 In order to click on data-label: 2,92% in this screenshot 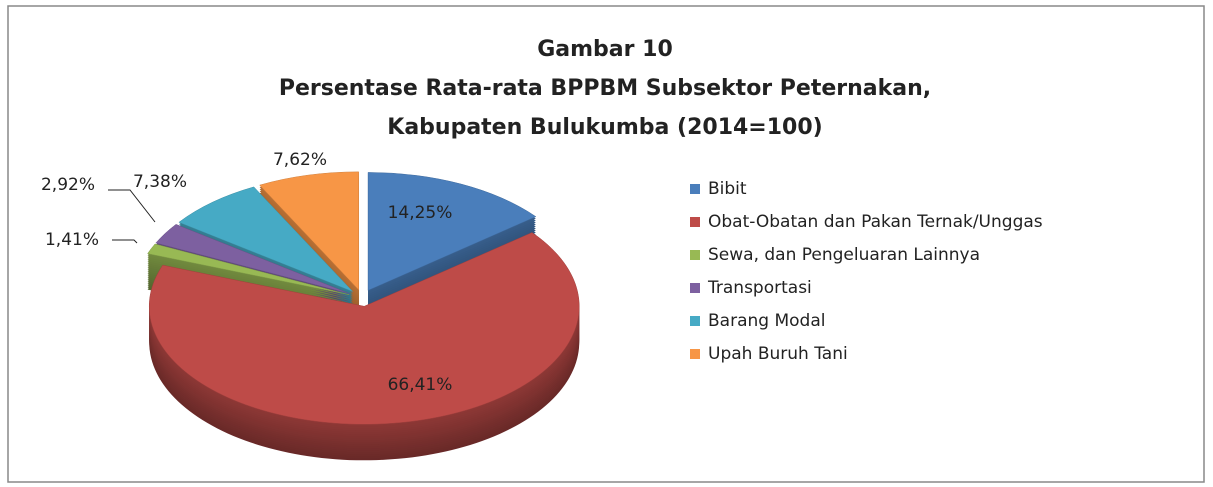, I will do `click(68, 185)`.